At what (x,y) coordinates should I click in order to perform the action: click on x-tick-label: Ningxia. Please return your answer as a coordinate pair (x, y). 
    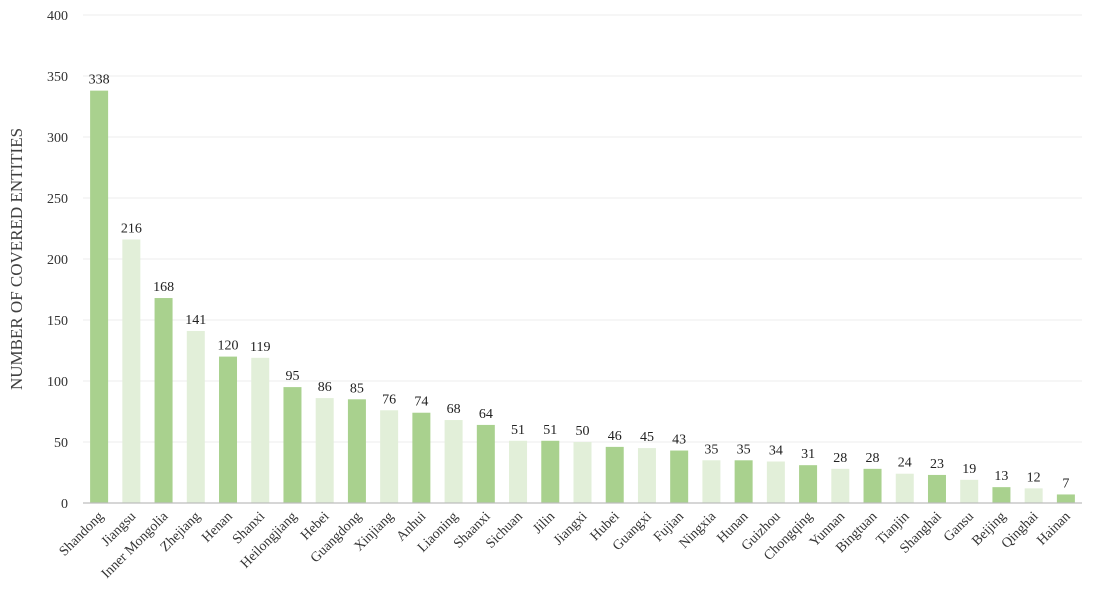
    Looking at the image, I should click on (698, 530).